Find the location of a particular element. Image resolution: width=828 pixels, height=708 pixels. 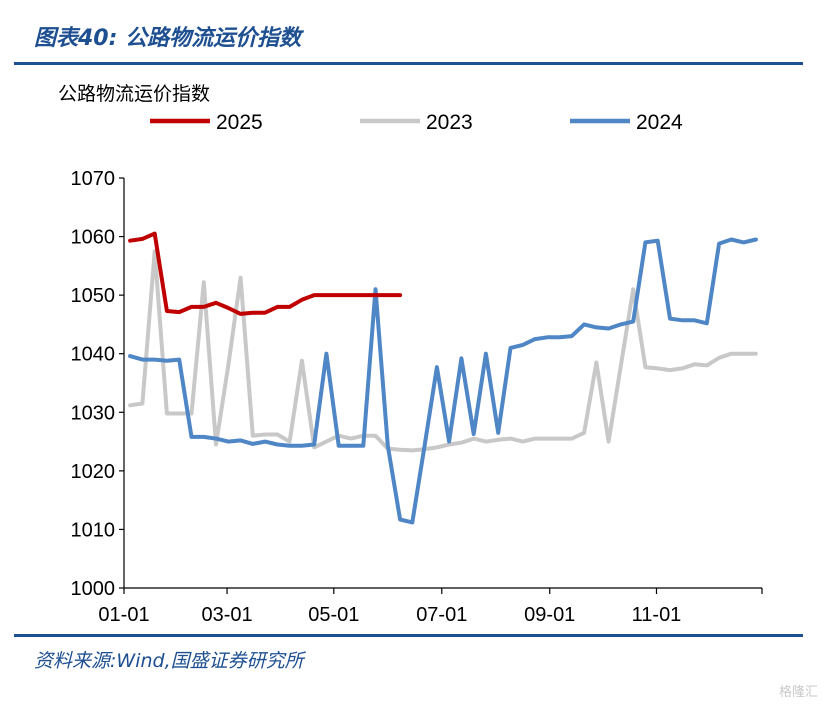

bottom-rule is located at coordinates (408, 635).